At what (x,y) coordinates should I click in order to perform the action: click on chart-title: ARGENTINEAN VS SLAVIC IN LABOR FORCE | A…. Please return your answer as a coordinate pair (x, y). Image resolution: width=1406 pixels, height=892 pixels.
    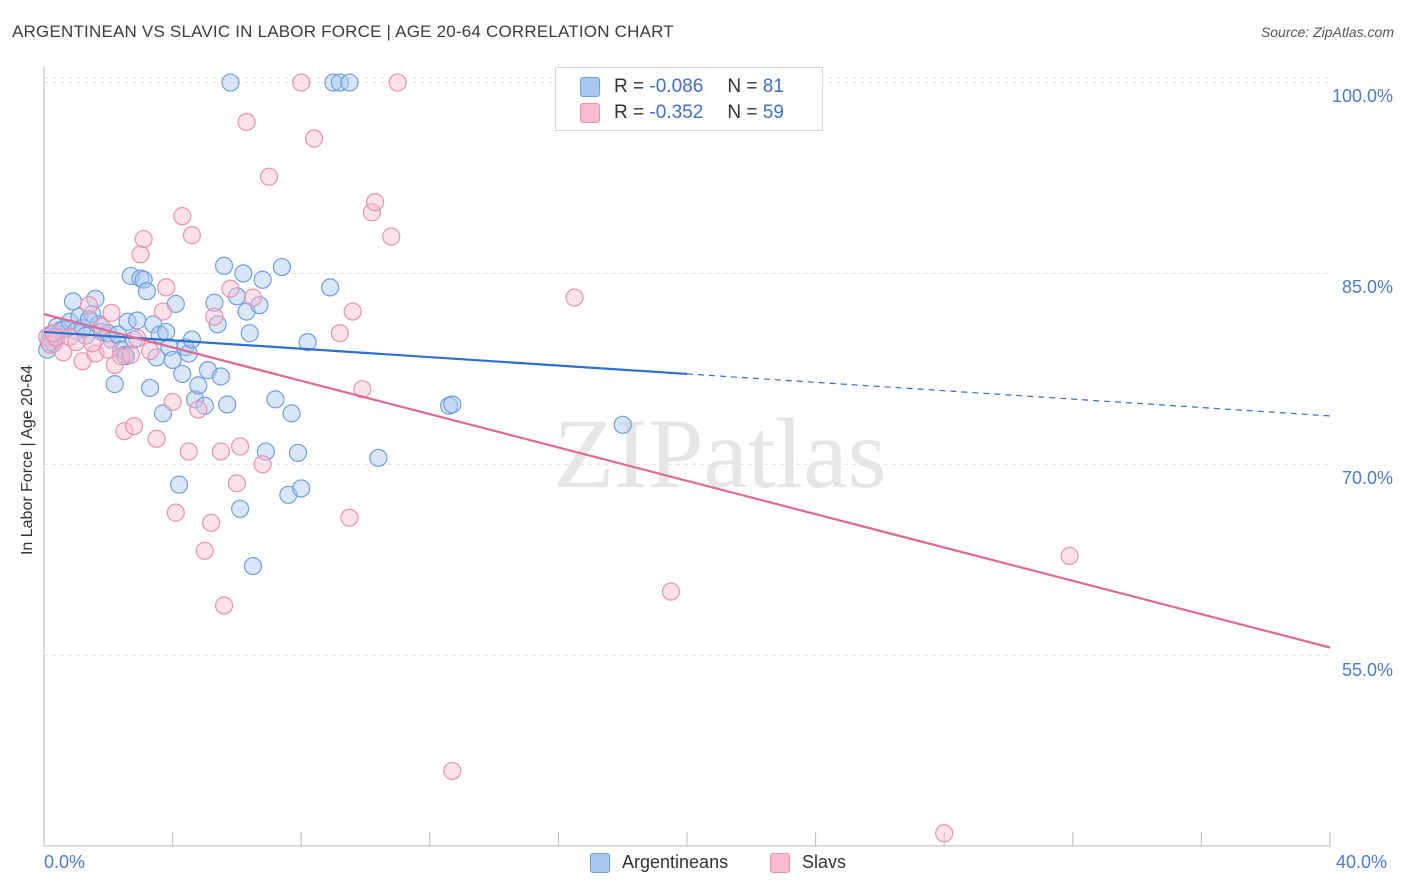
    Looking at the image, I should click on (343, 31).